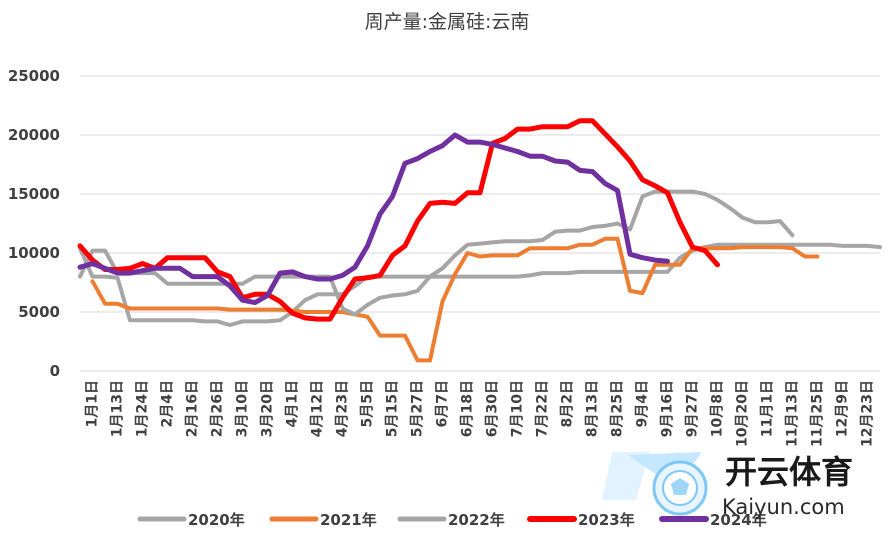 The width and height of the screenshot is (895, 544). Describe the element at coordinates (34, 194) in the screenshot. I see `y-tick-label: 15000` at that location.